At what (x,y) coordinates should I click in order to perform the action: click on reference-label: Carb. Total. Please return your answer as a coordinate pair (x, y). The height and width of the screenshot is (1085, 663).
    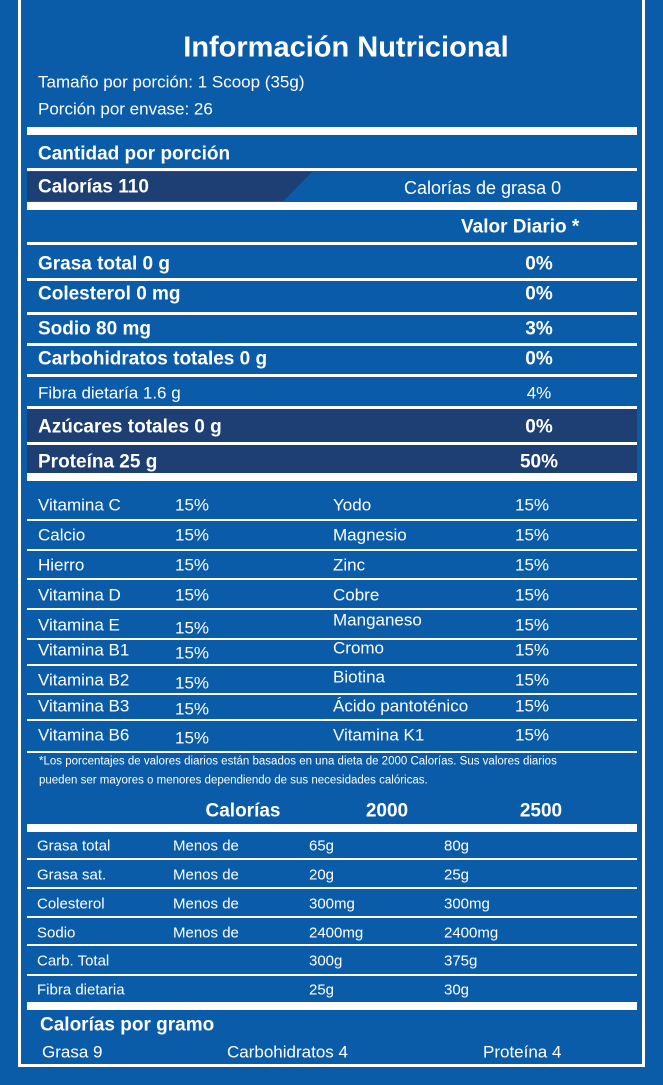
    Looking at the image, I should click on (73, 961).